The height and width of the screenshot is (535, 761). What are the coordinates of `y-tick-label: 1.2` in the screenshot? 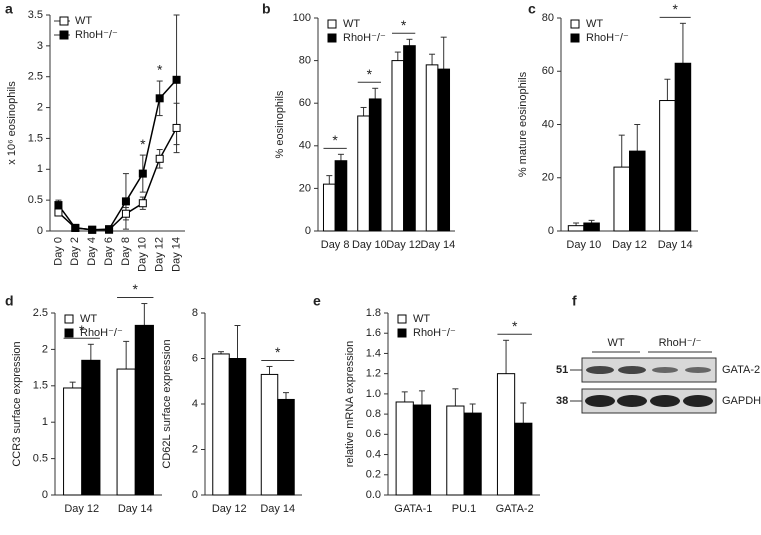 It's located at (373, 374).